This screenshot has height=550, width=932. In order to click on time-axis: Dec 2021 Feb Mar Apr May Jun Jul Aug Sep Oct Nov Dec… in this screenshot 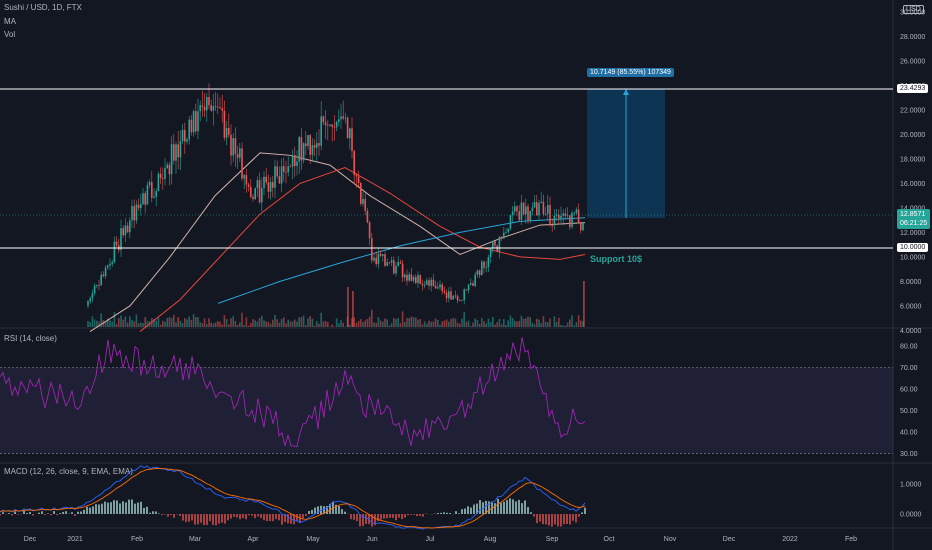, I will do `click(440, 539)`.